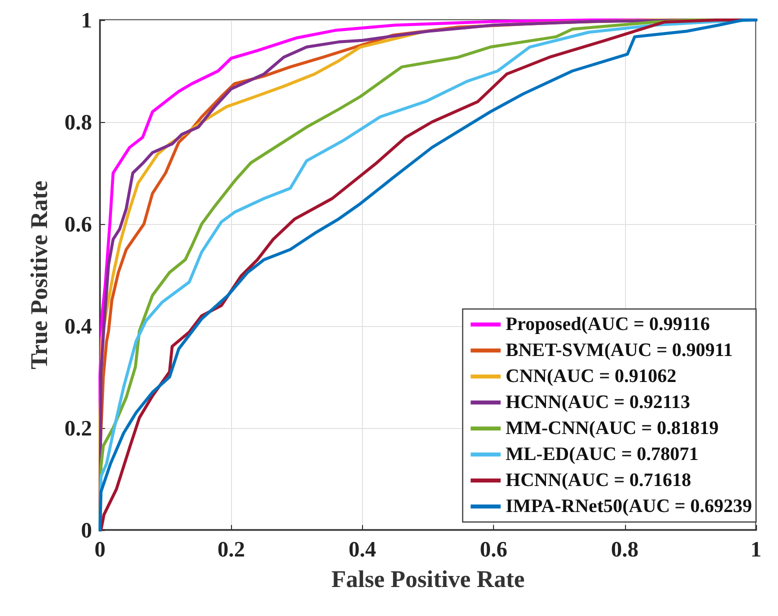 The image size is (778, 616). I want to click on y-tick-label: 0.2, so click(78, 428).